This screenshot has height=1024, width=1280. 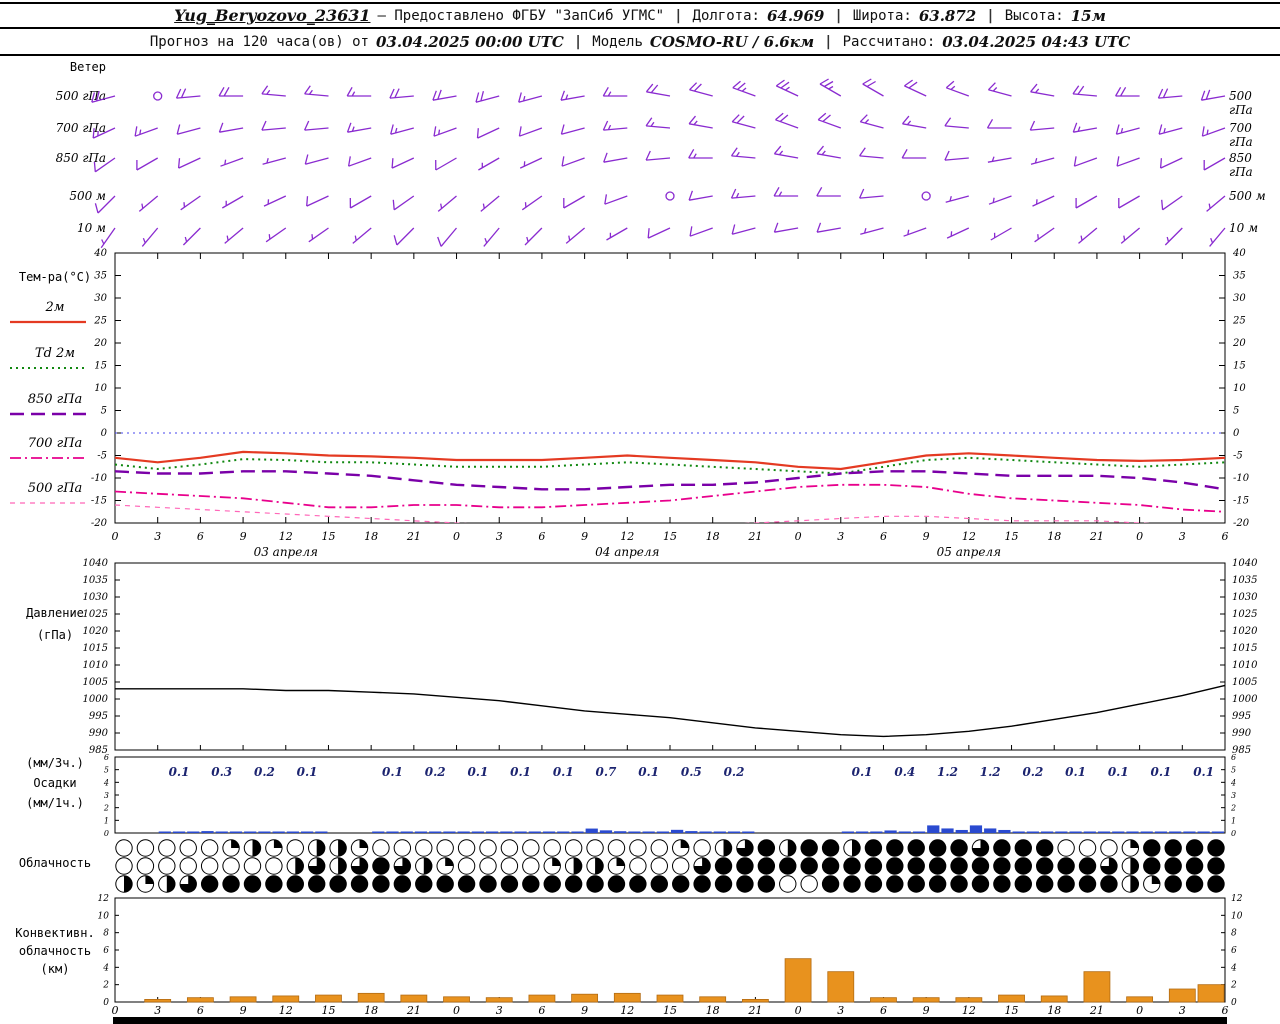 What do you see at coordinates (55, 803) in the screenshot?
I see `precip-1h-label: (мм/1ч.)` at bounding box center [55, 803].